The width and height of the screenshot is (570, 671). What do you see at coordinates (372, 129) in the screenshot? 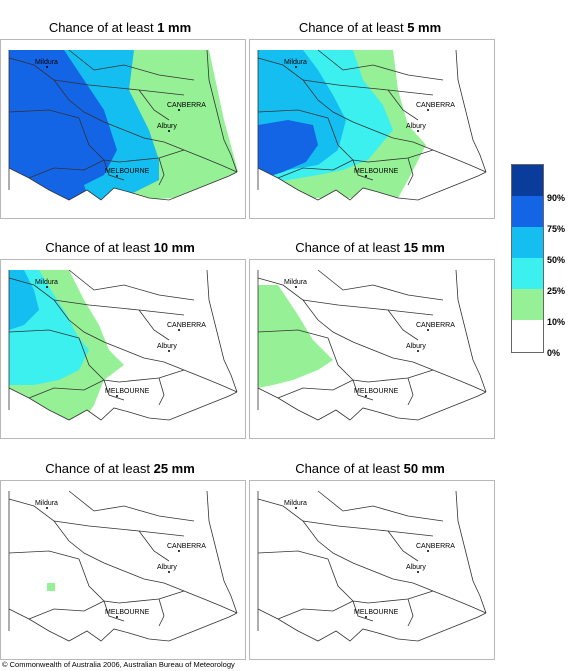
I see `map-panel-5mm: Mildura CANBERRA Albury MELBOURNE` at bounding box center [372, 129].